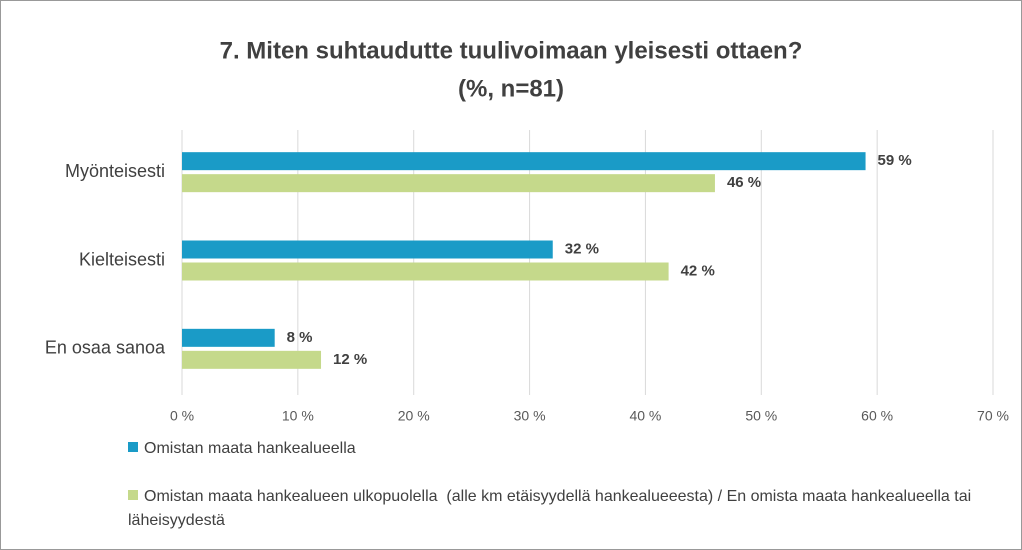  I want to click on value-label: 59 %, so click(895, 160).